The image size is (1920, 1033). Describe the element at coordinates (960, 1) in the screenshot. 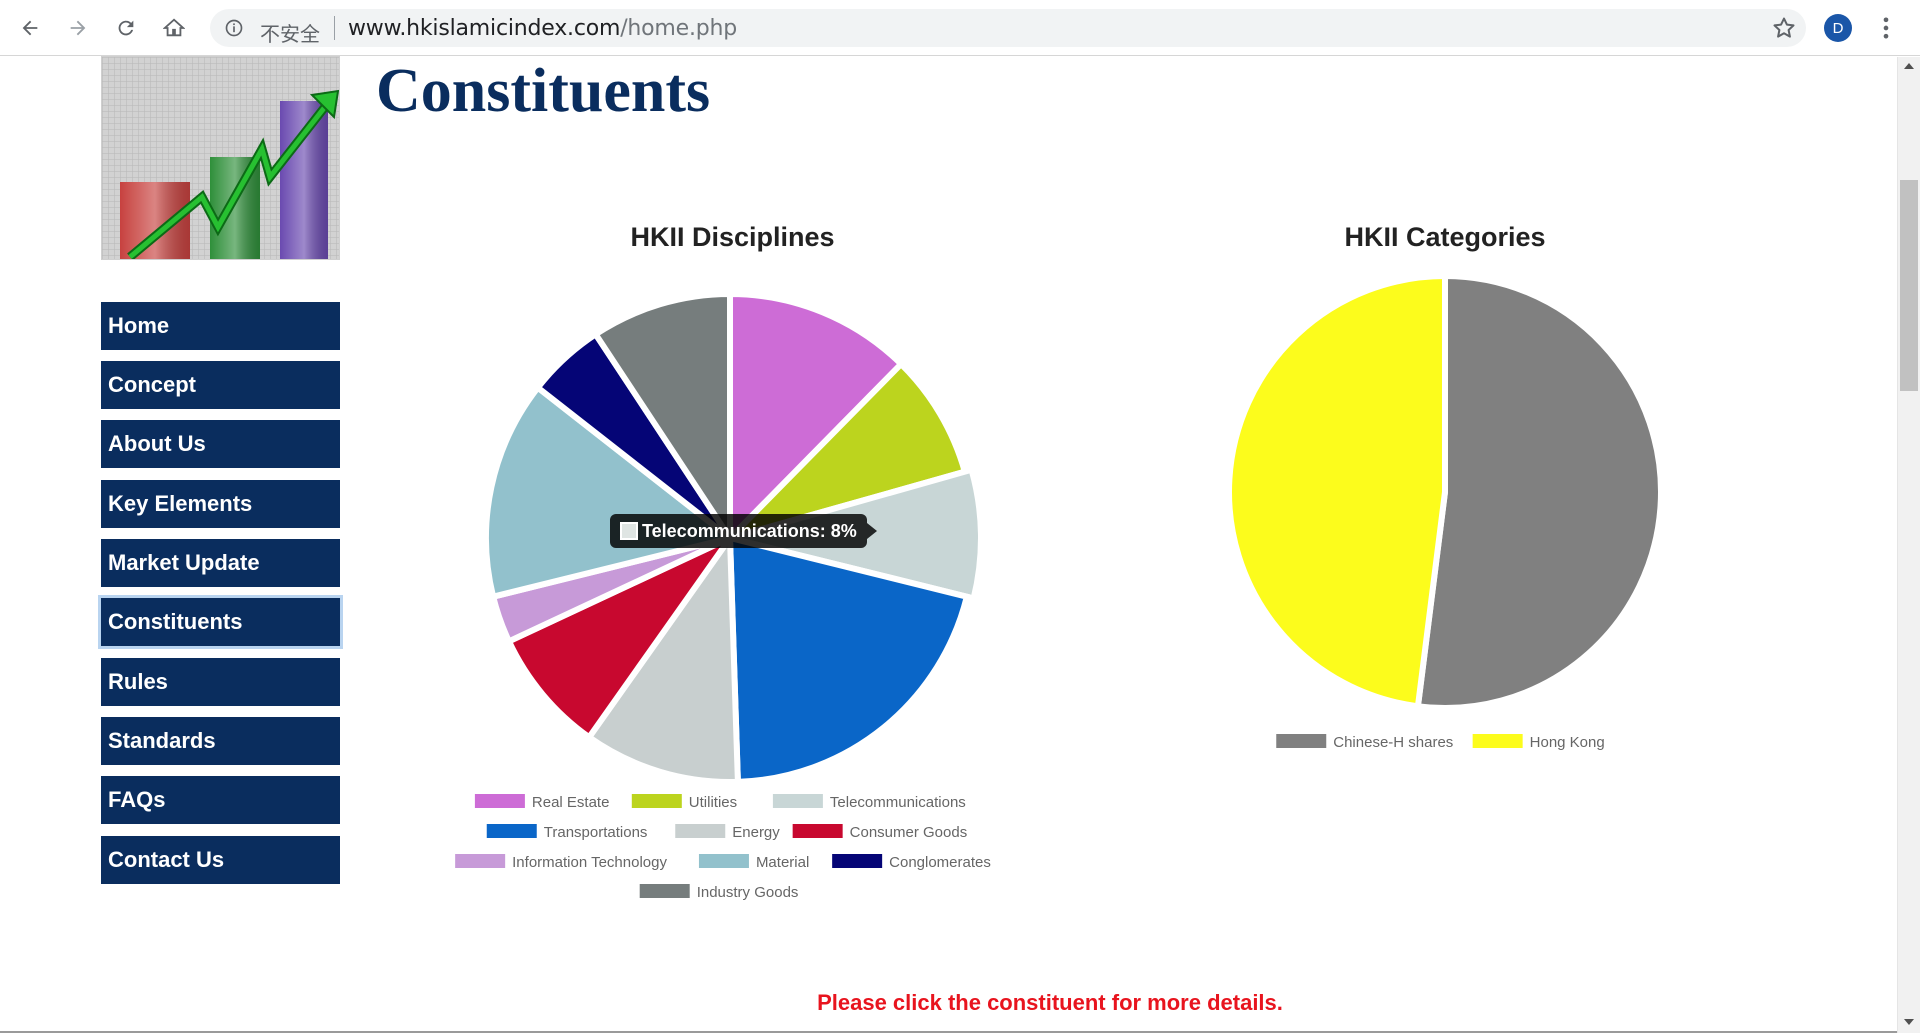

I see `tab-strip-edge` at that location.